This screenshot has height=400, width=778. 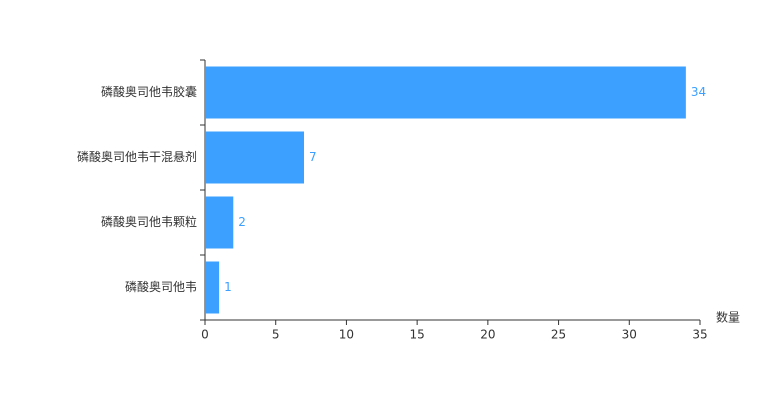 What do you see at coordinates (699, 335) in the screenshot?
I see `x-tick-label: 35` at bounding box center [699, 335].